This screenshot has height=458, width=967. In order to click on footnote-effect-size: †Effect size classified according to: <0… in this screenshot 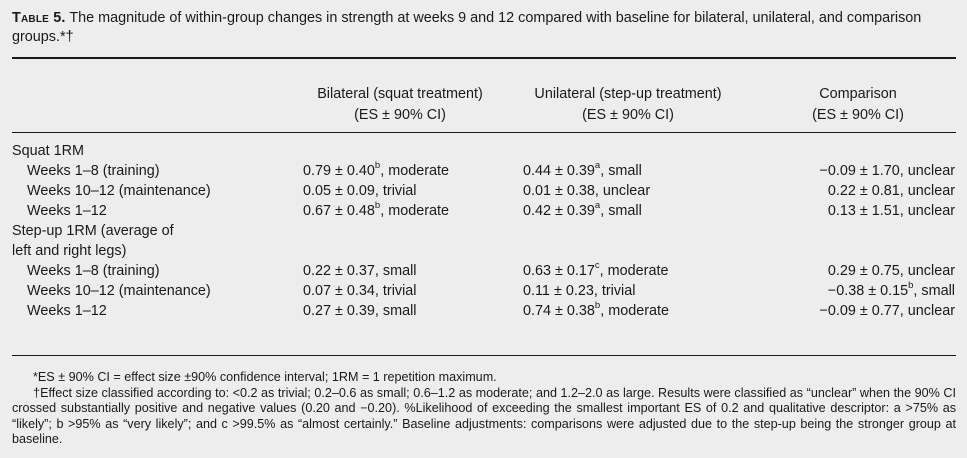, I will do `click(484, 416)`.